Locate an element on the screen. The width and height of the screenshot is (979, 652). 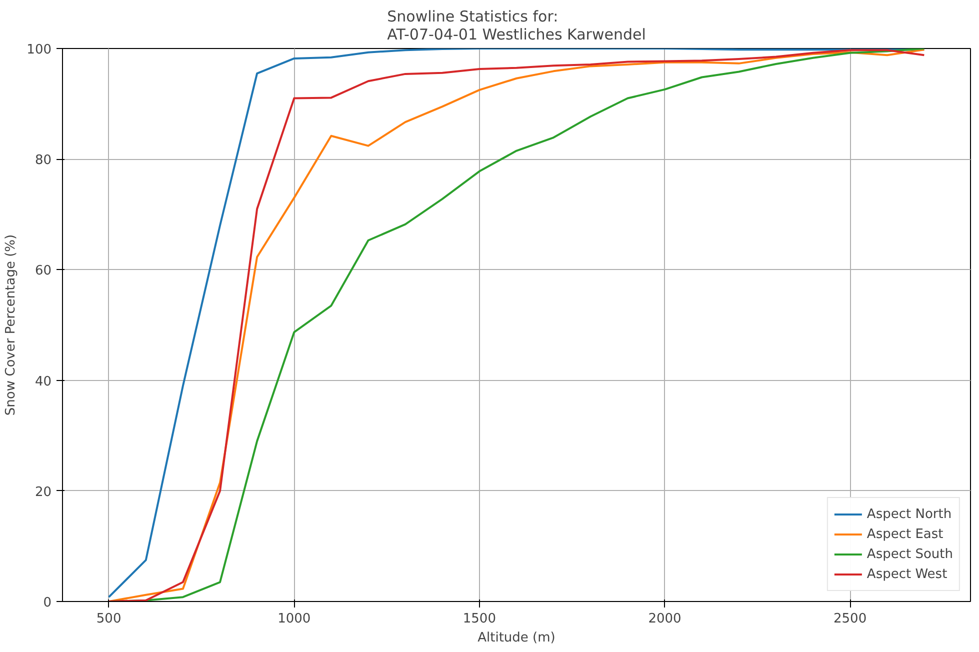
x-tick-label: 2000 is located at coordinates (665, 619).